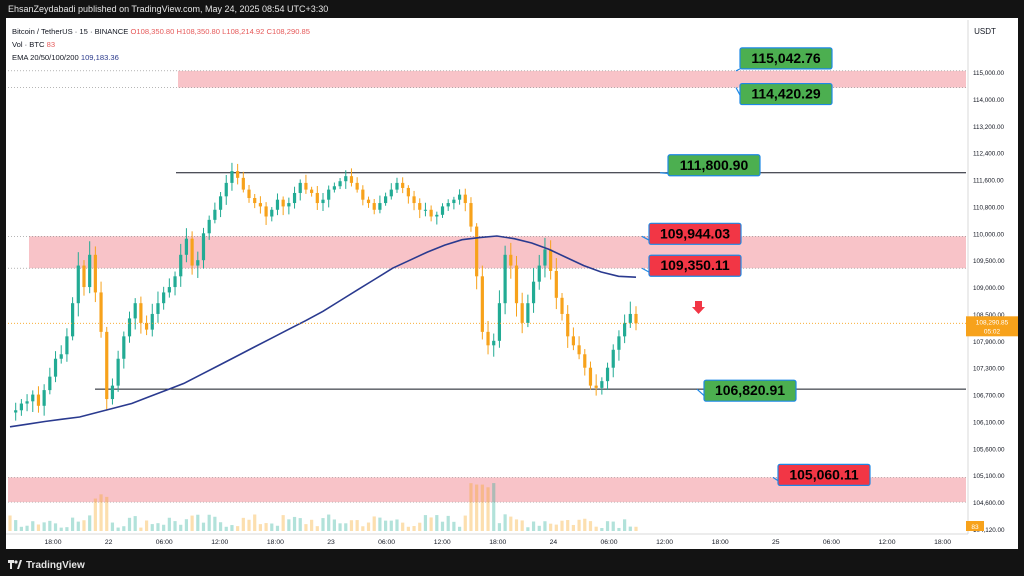 The image size is (1024, 576). I want to click on price-tick-label: 110,000.00, so click(989, 234).